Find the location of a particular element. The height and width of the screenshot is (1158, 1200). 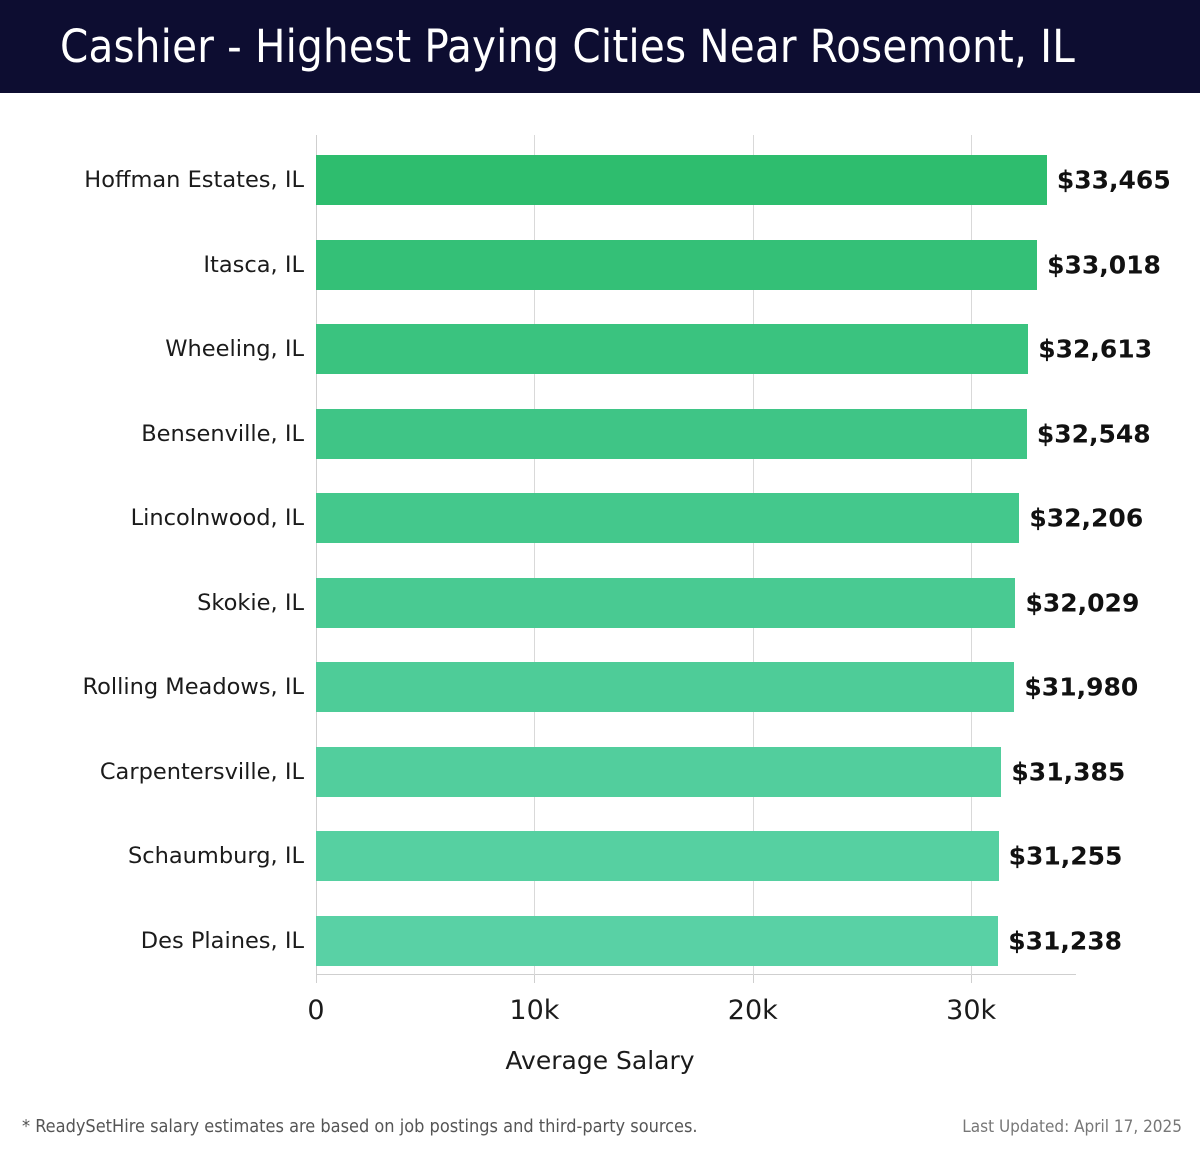

category-label: Schaumburg, IL is located at coordinates (215, 856).